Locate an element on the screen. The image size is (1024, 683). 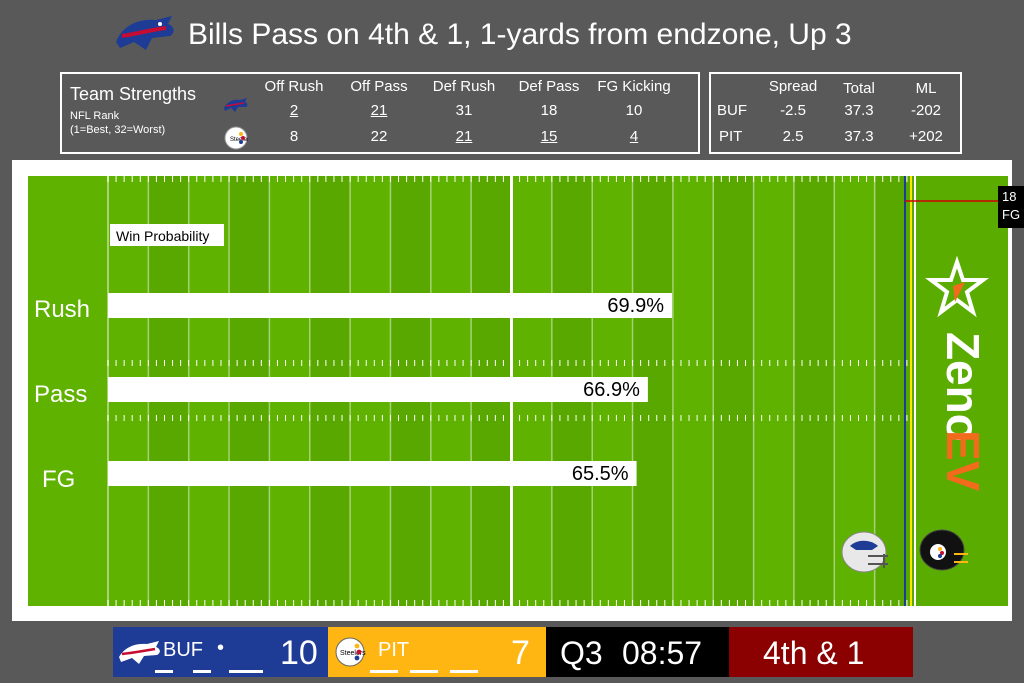
pit-def-pass: 15 is located at coordinates (549, 136).